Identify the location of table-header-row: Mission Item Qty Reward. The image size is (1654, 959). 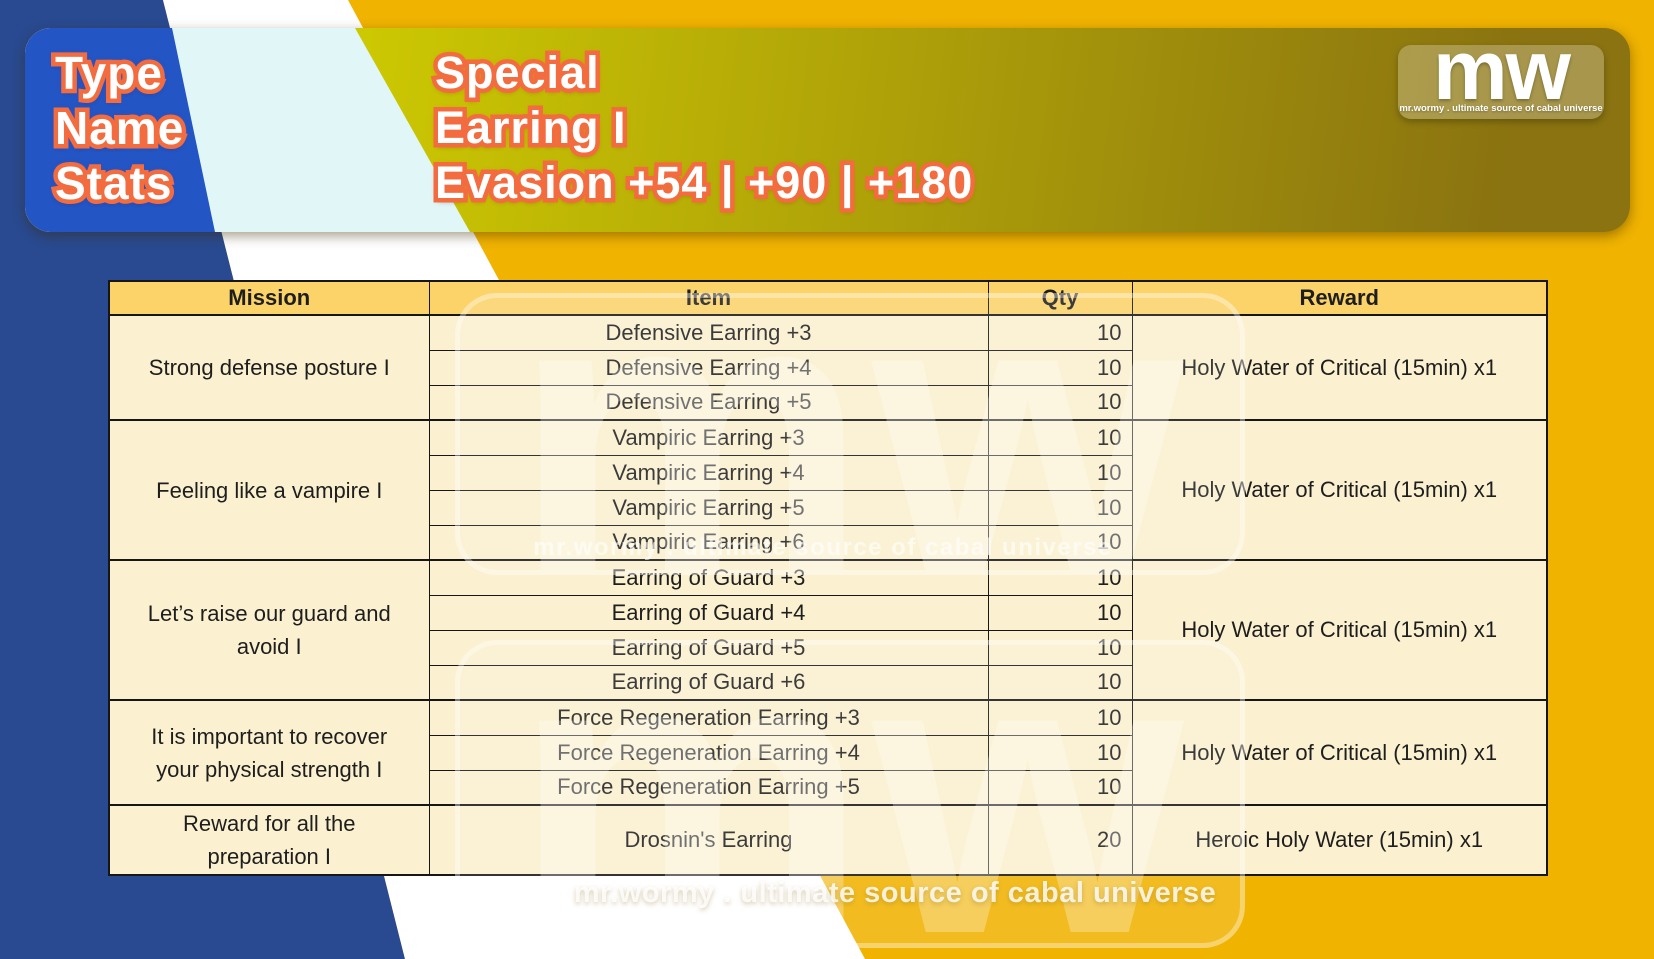
(828, 298).